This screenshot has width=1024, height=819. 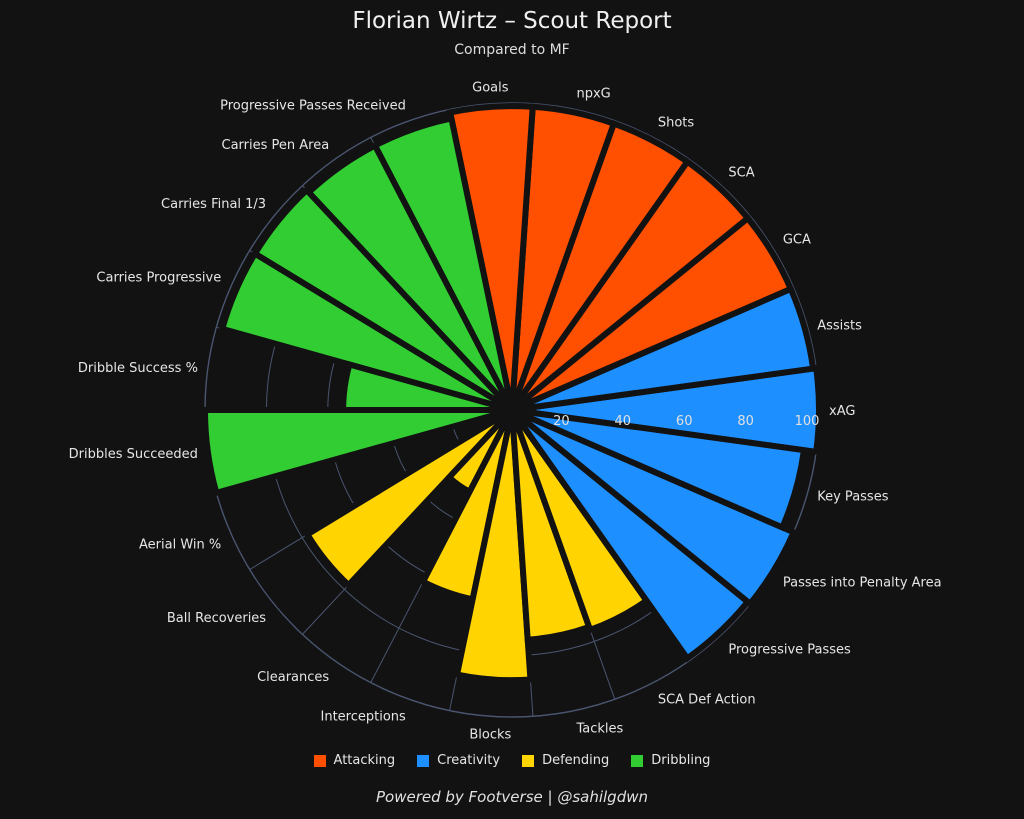 What do you see at coordinates (313, 105) in the screenshot?
I see `category-label: Progressive Passes Received` at bounding box center [313, 105].